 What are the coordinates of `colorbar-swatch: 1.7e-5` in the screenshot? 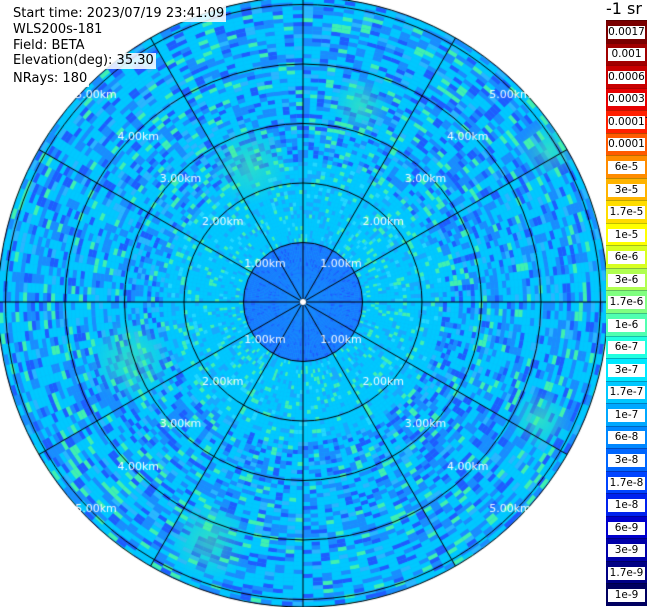 It's located at (626, 211).